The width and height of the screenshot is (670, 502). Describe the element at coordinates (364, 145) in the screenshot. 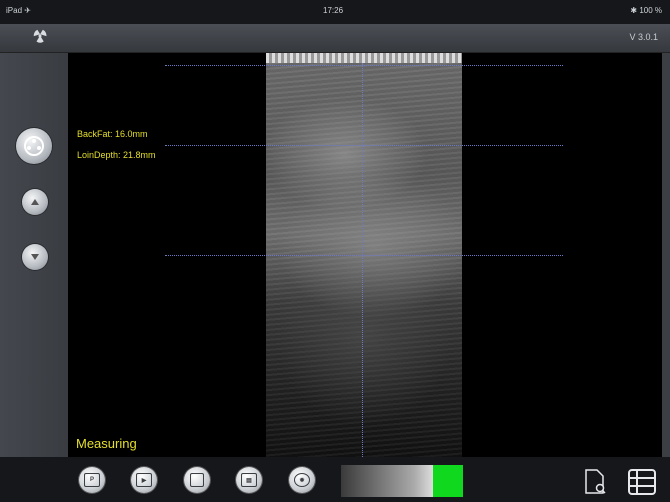

I see `measure-line-backfat` at that location.